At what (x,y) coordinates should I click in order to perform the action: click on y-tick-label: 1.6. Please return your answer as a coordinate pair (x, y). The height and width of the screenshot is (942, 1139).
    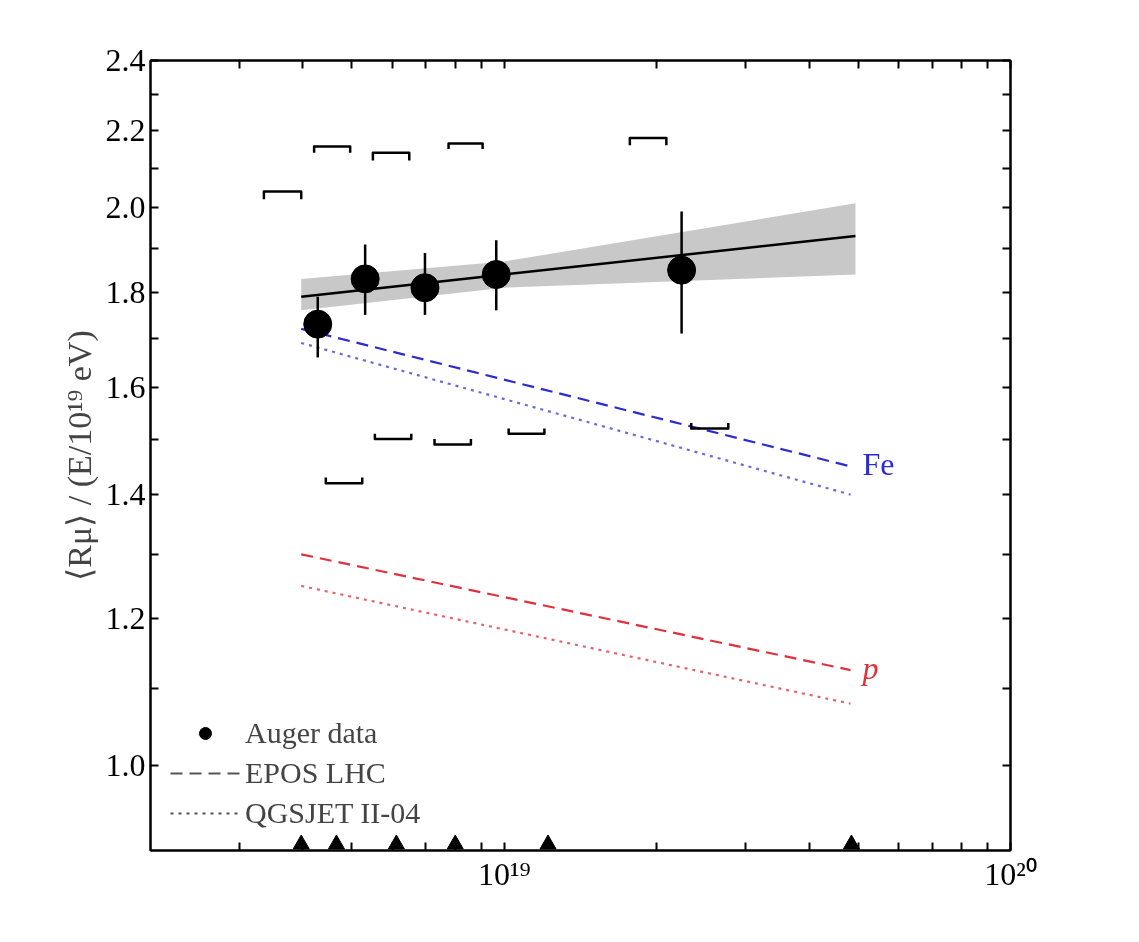
    Looking at the image, I should click on (125, 386).